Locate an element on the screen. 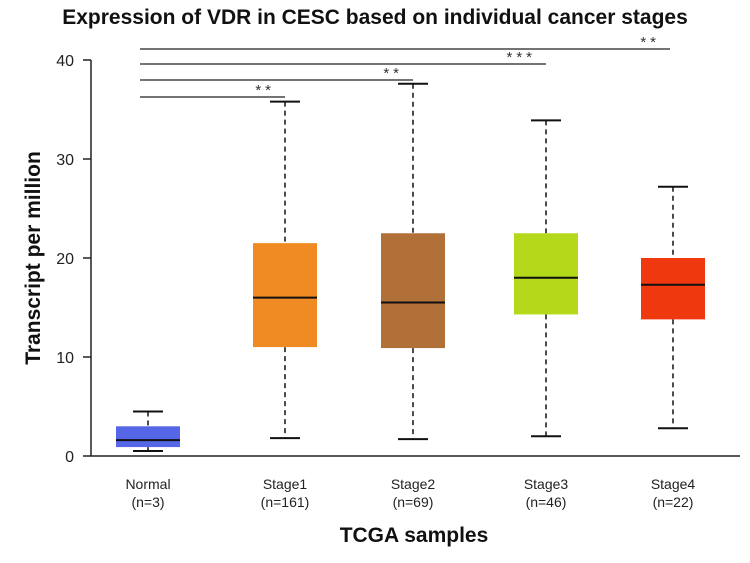  x-tick-sample-count: (n=46) is located at coordinates (546, 502).